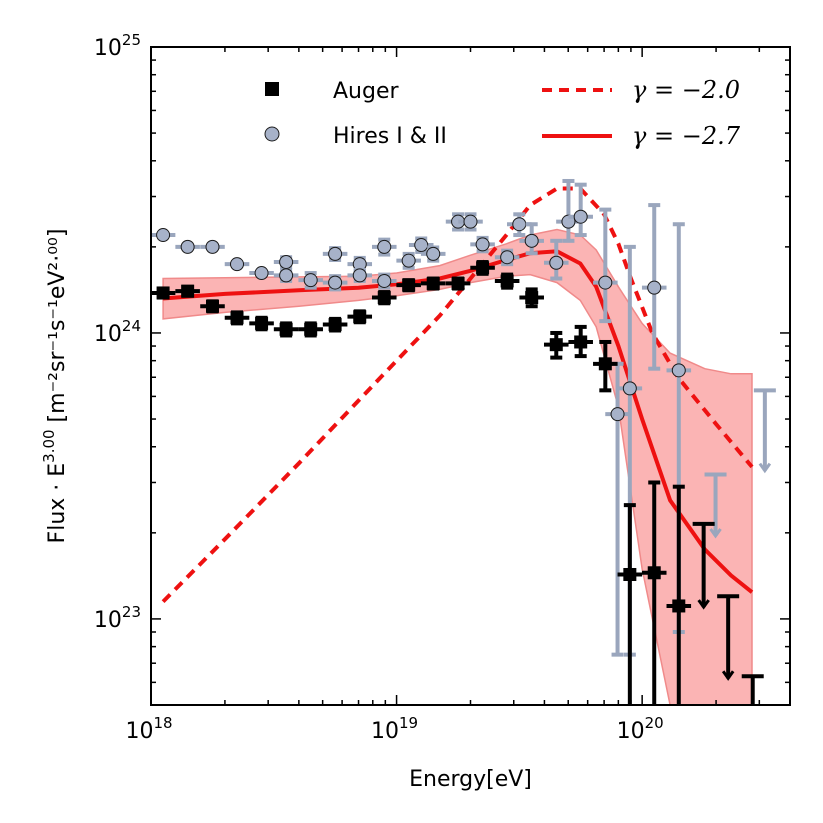 The width and height of the screenshot is (823, 823). What do you see at coordinates (366, 91) in the screenshot?
I see `legend-auger-label: Auger` at bounding box center [366, 91].